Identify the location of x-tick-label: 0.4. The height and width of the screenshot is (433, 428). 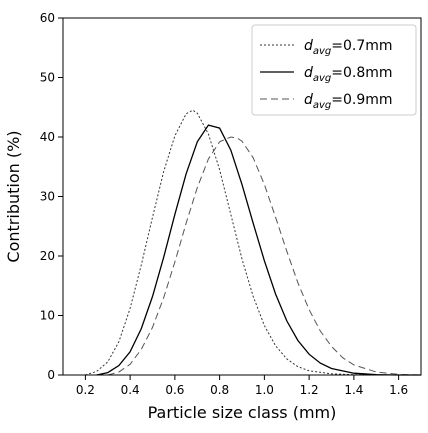
(130, 390).